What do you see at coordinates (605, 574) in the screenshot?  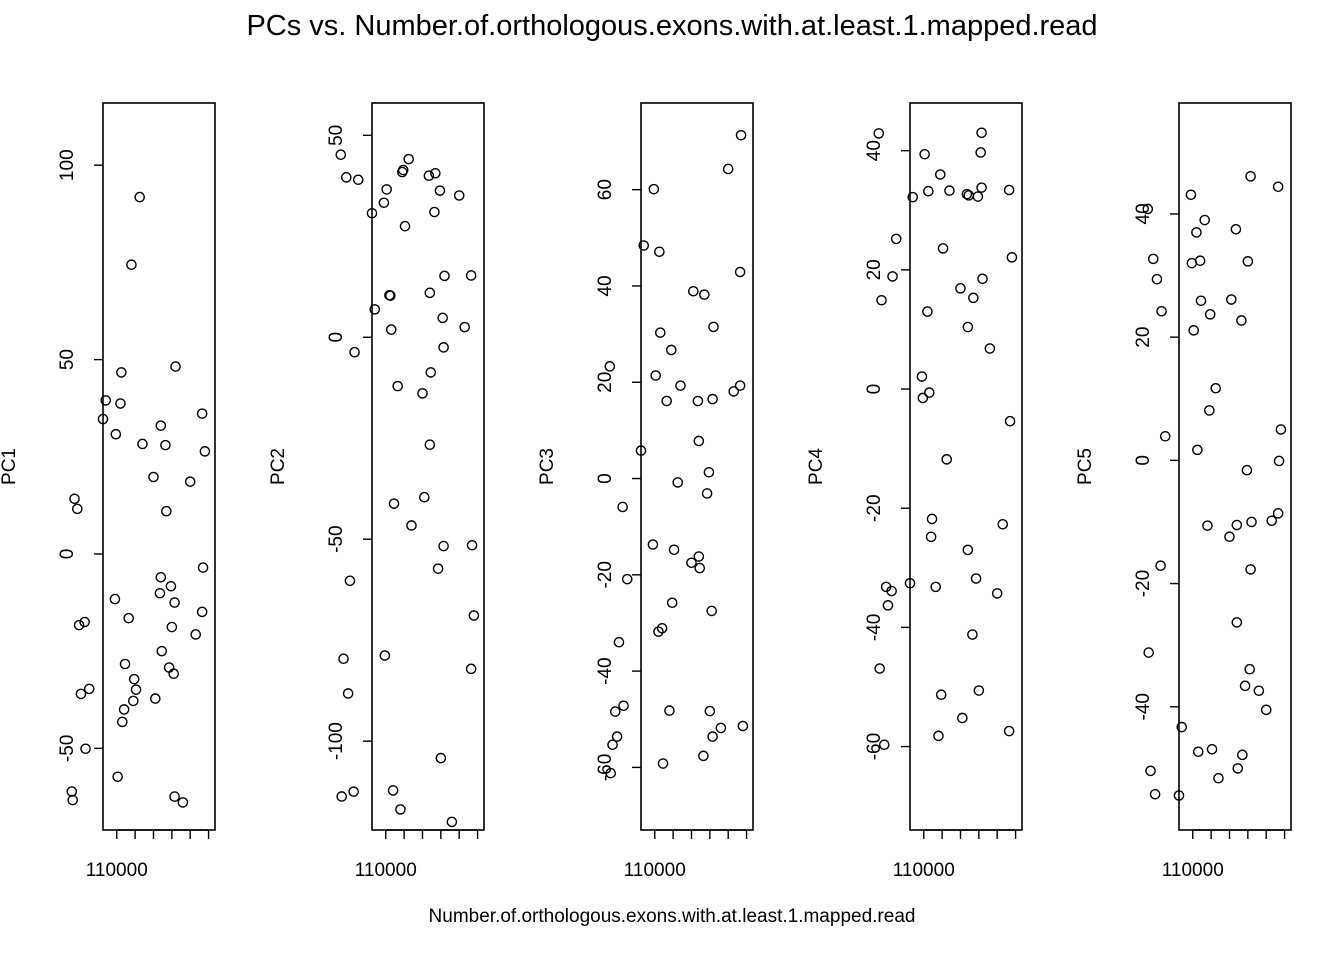 I see `pc3-y-tick-label: -20` at bounding box center [605, 574].